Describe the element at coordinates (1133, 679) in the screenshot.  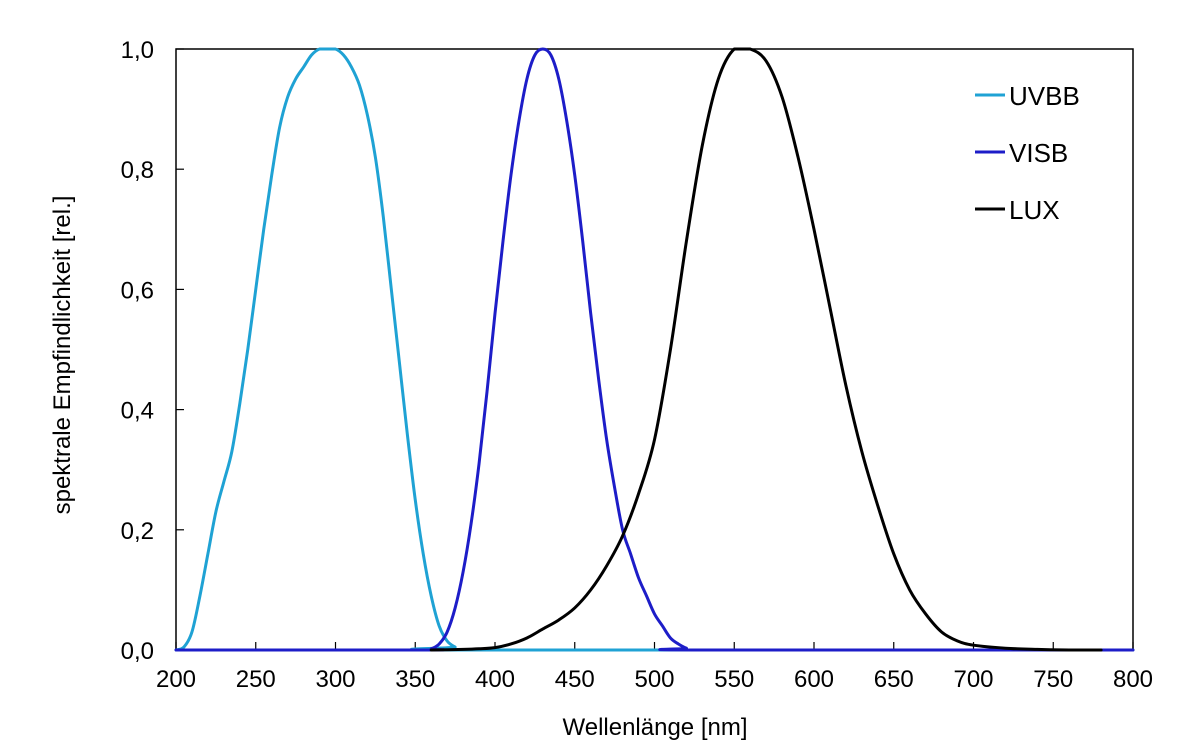
I see `x-tick-label: 800` at that location.